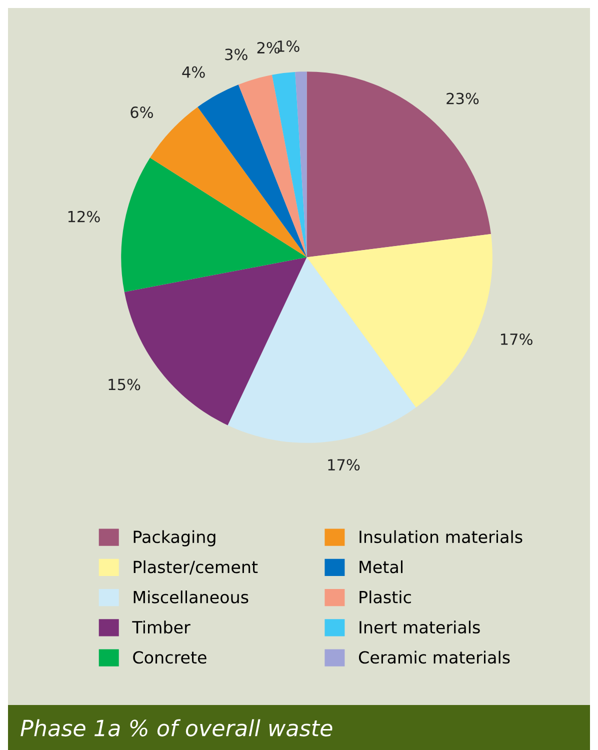 The width and height of the screenshot is (598, 750). What do you see at coordinates (196, 567) in the screenshot?
I see `legend-label: Plaster/cement` at bounding box center [196, 567].